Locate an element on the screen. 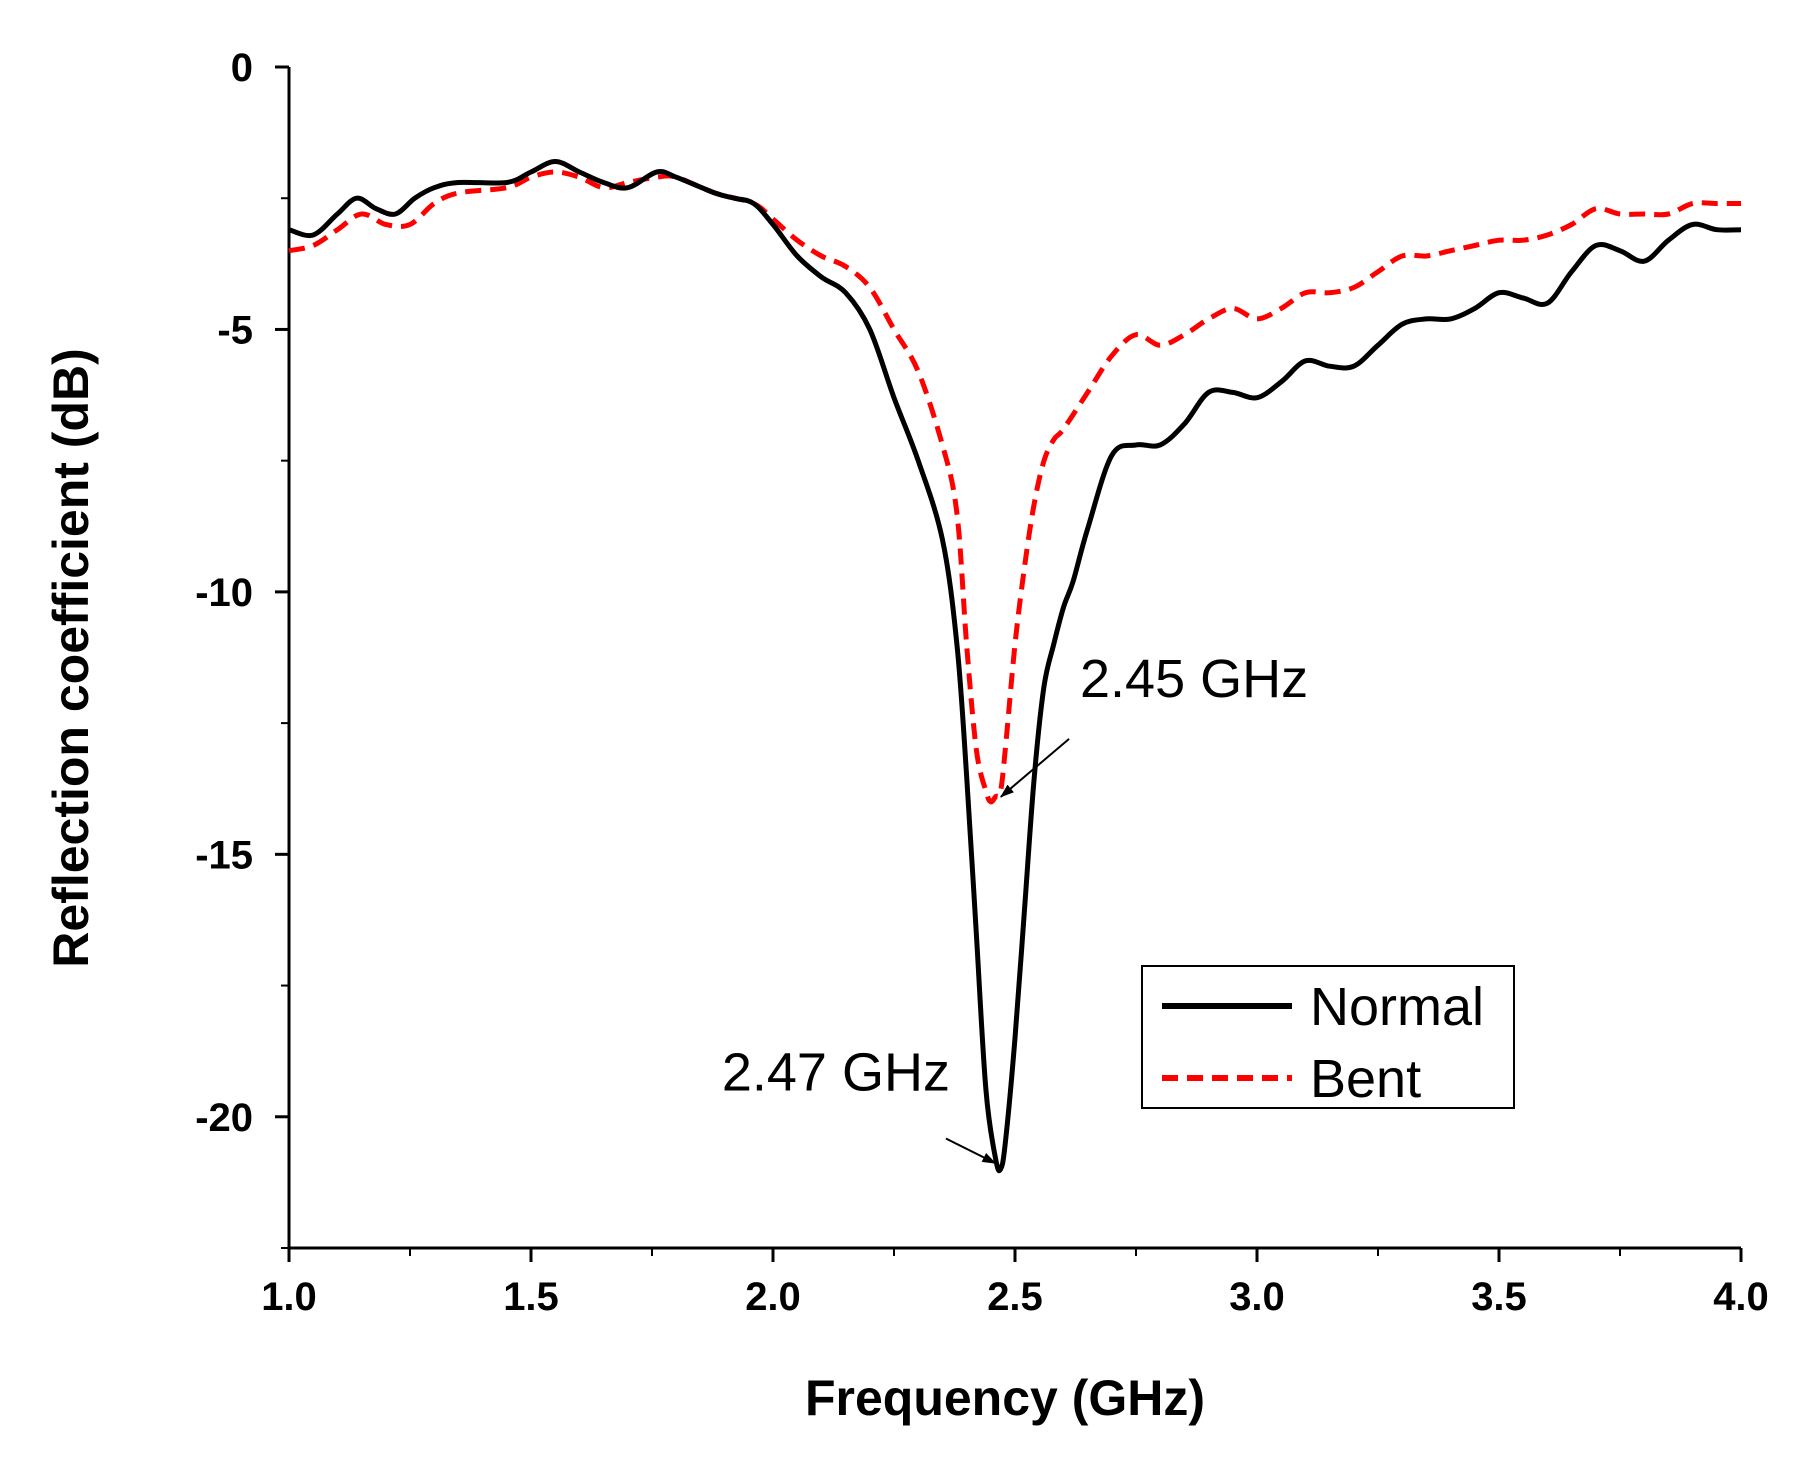 Image resolution: width=1798 pixels, height=1462 pixels. y-tick-label: -20 is located at coordinates (224, 1118).